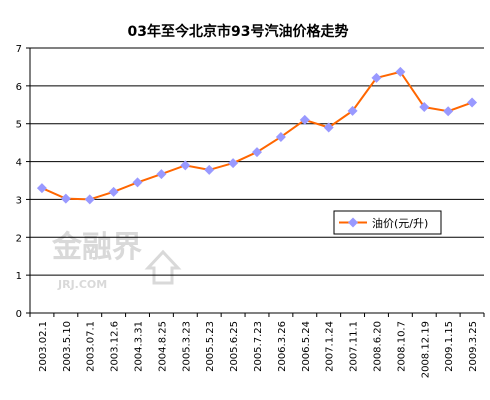  What do you see at coordinates (330, 346) in the screenshot?
I see `x-tick-label: 2007.1.24` at bounding box center [330, 346].